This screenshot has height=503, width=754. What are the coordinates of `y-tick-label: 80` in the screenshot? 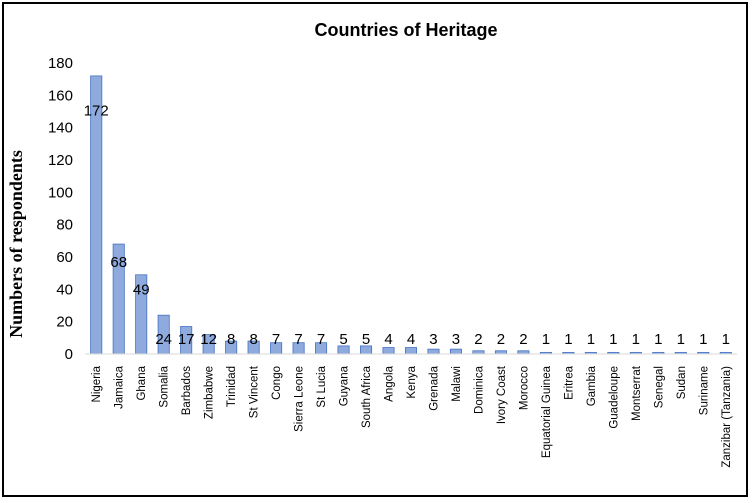 It's located at (64, 225).